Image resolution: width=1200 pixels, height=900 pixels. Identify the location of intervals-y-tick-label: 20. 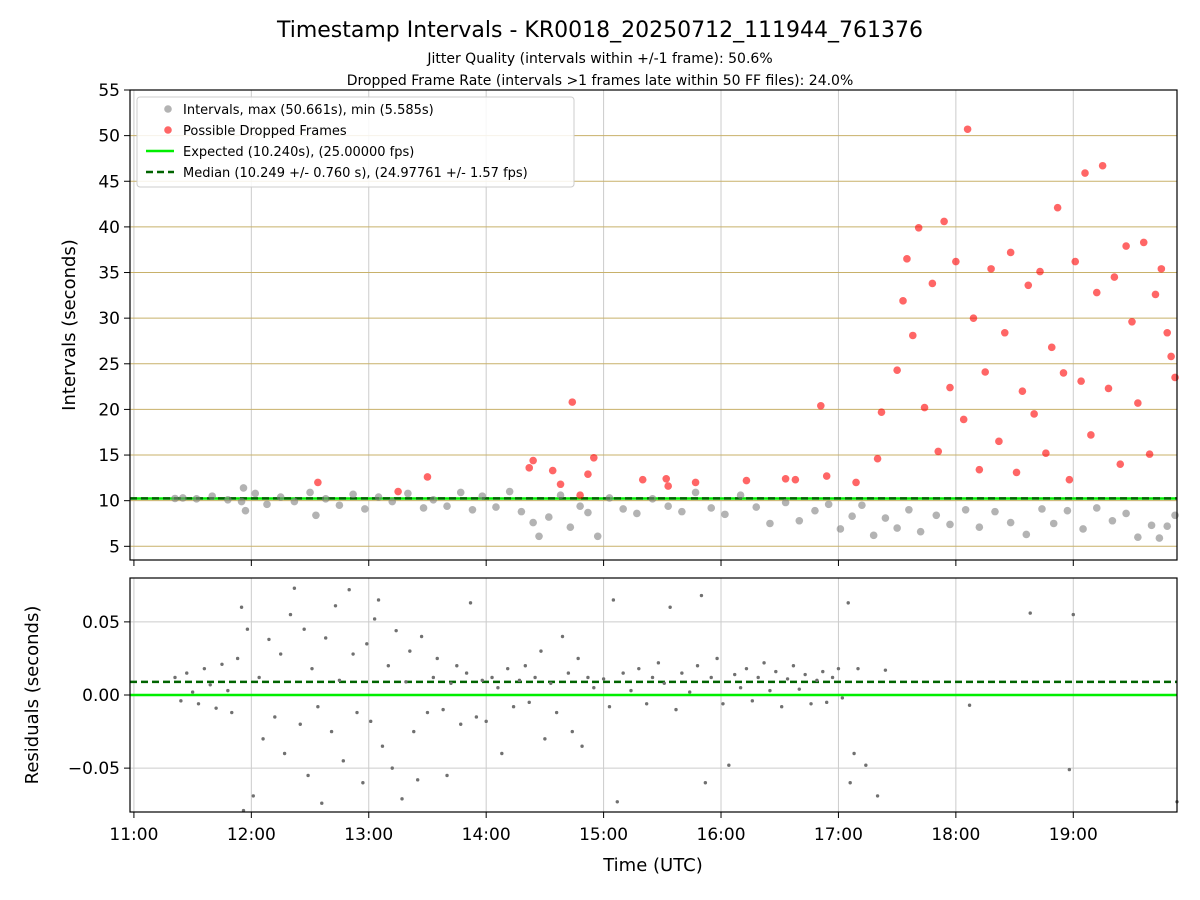
(109, 410).